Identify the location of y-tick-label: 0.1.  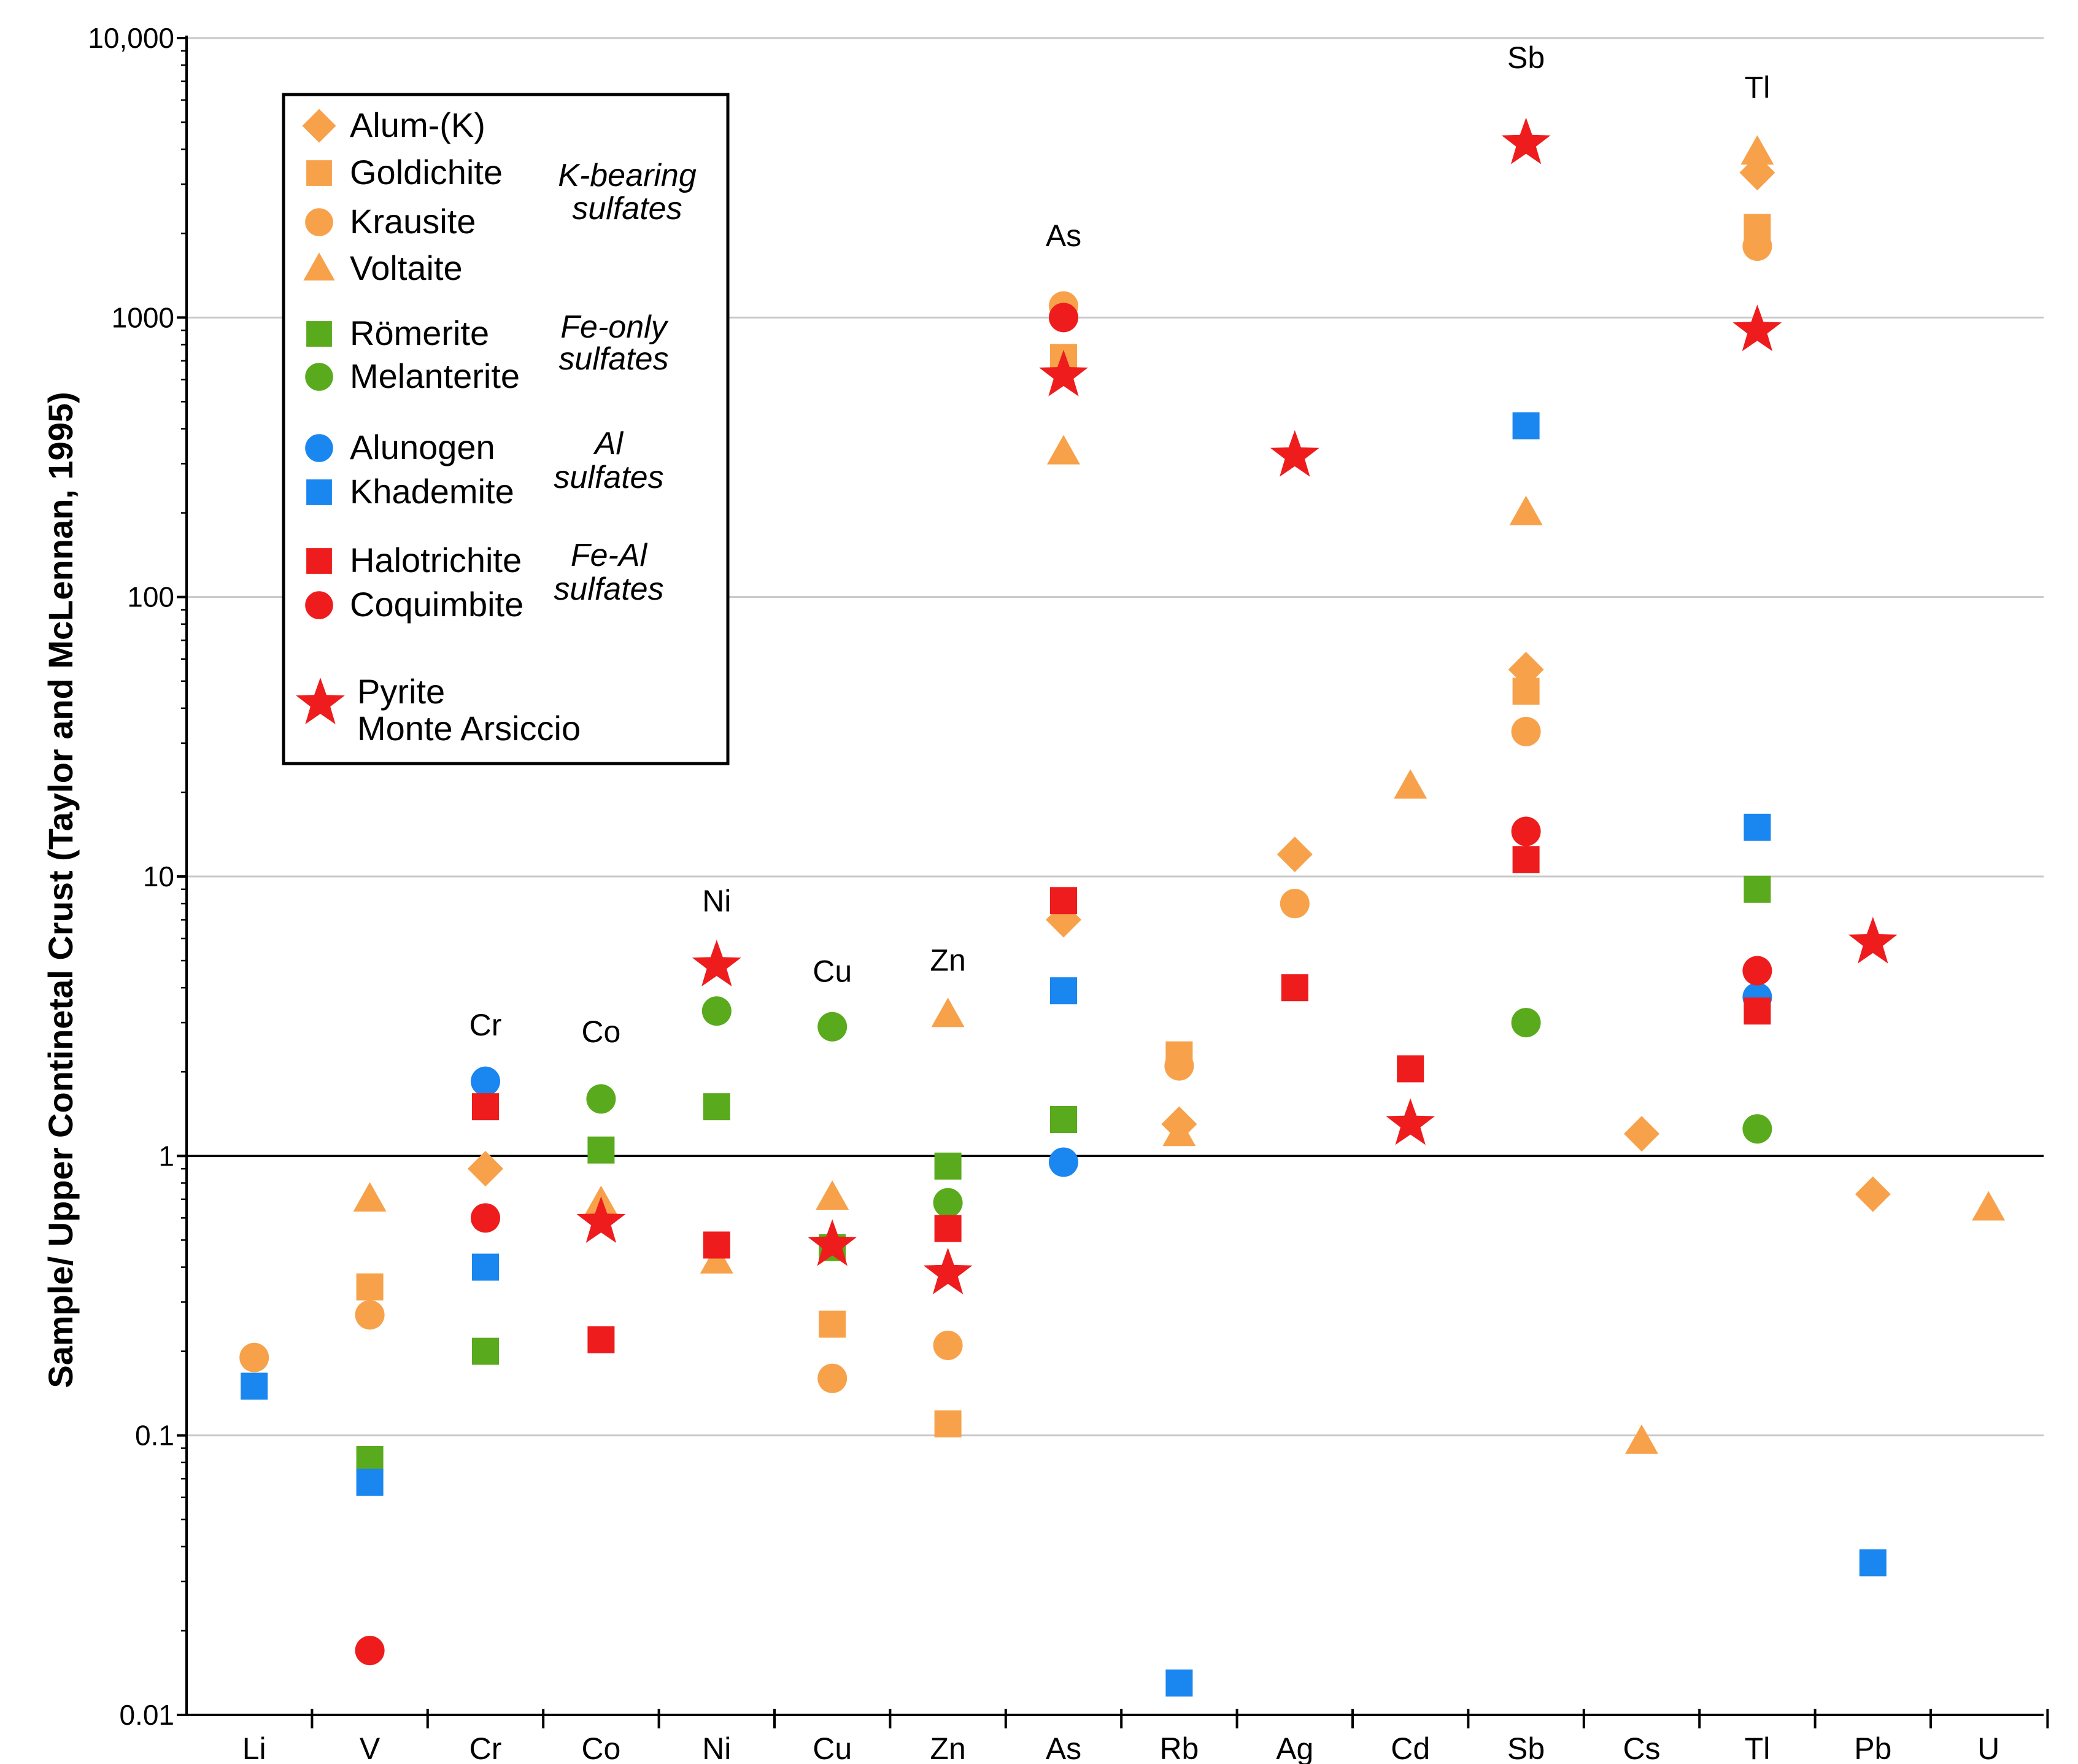
(154, 1436).